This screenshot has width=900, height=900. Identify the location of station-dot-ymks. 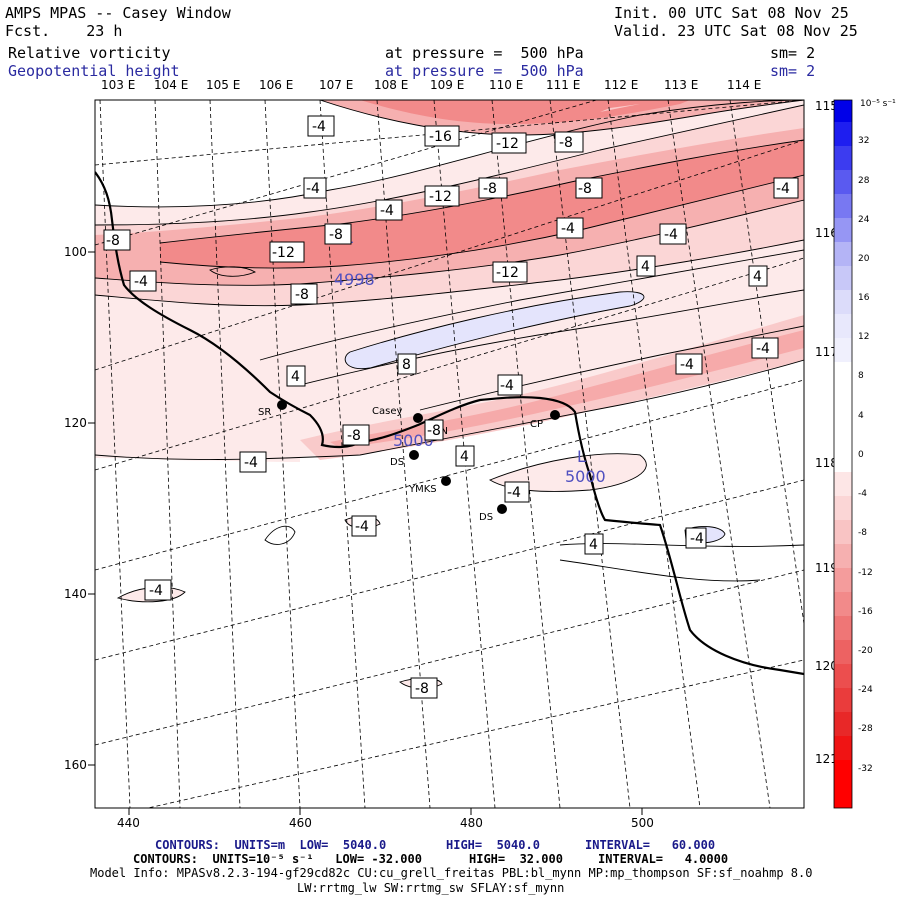
(446, 481).